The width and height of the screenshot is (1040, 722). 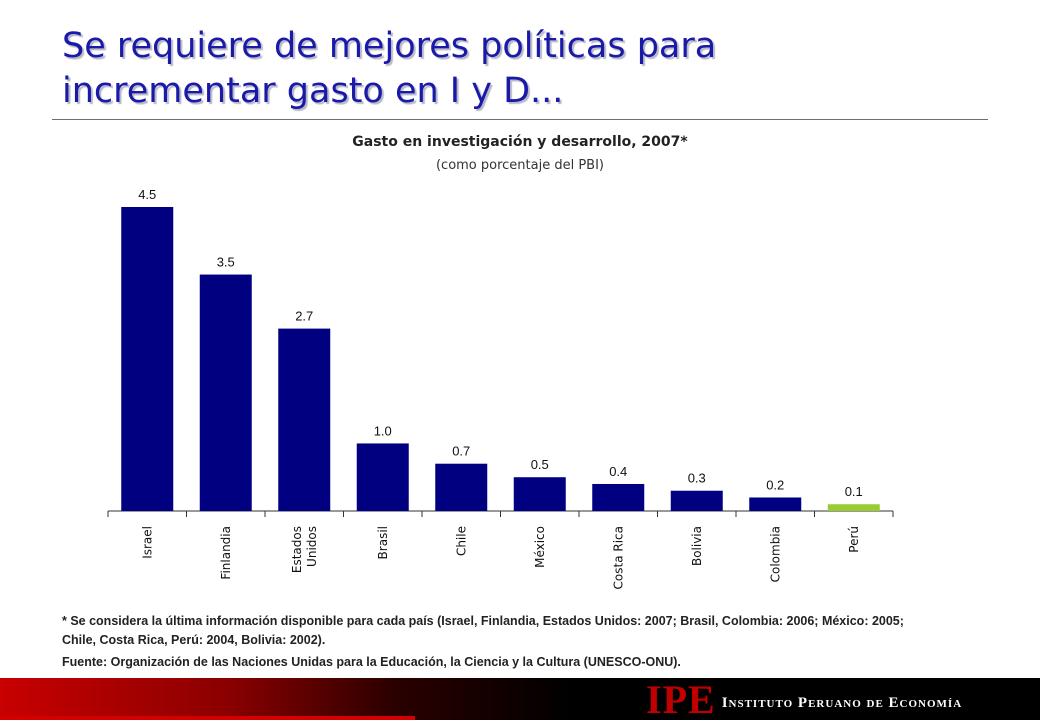 I want to click on bar-costa-rica, so click(x=618, y=497).